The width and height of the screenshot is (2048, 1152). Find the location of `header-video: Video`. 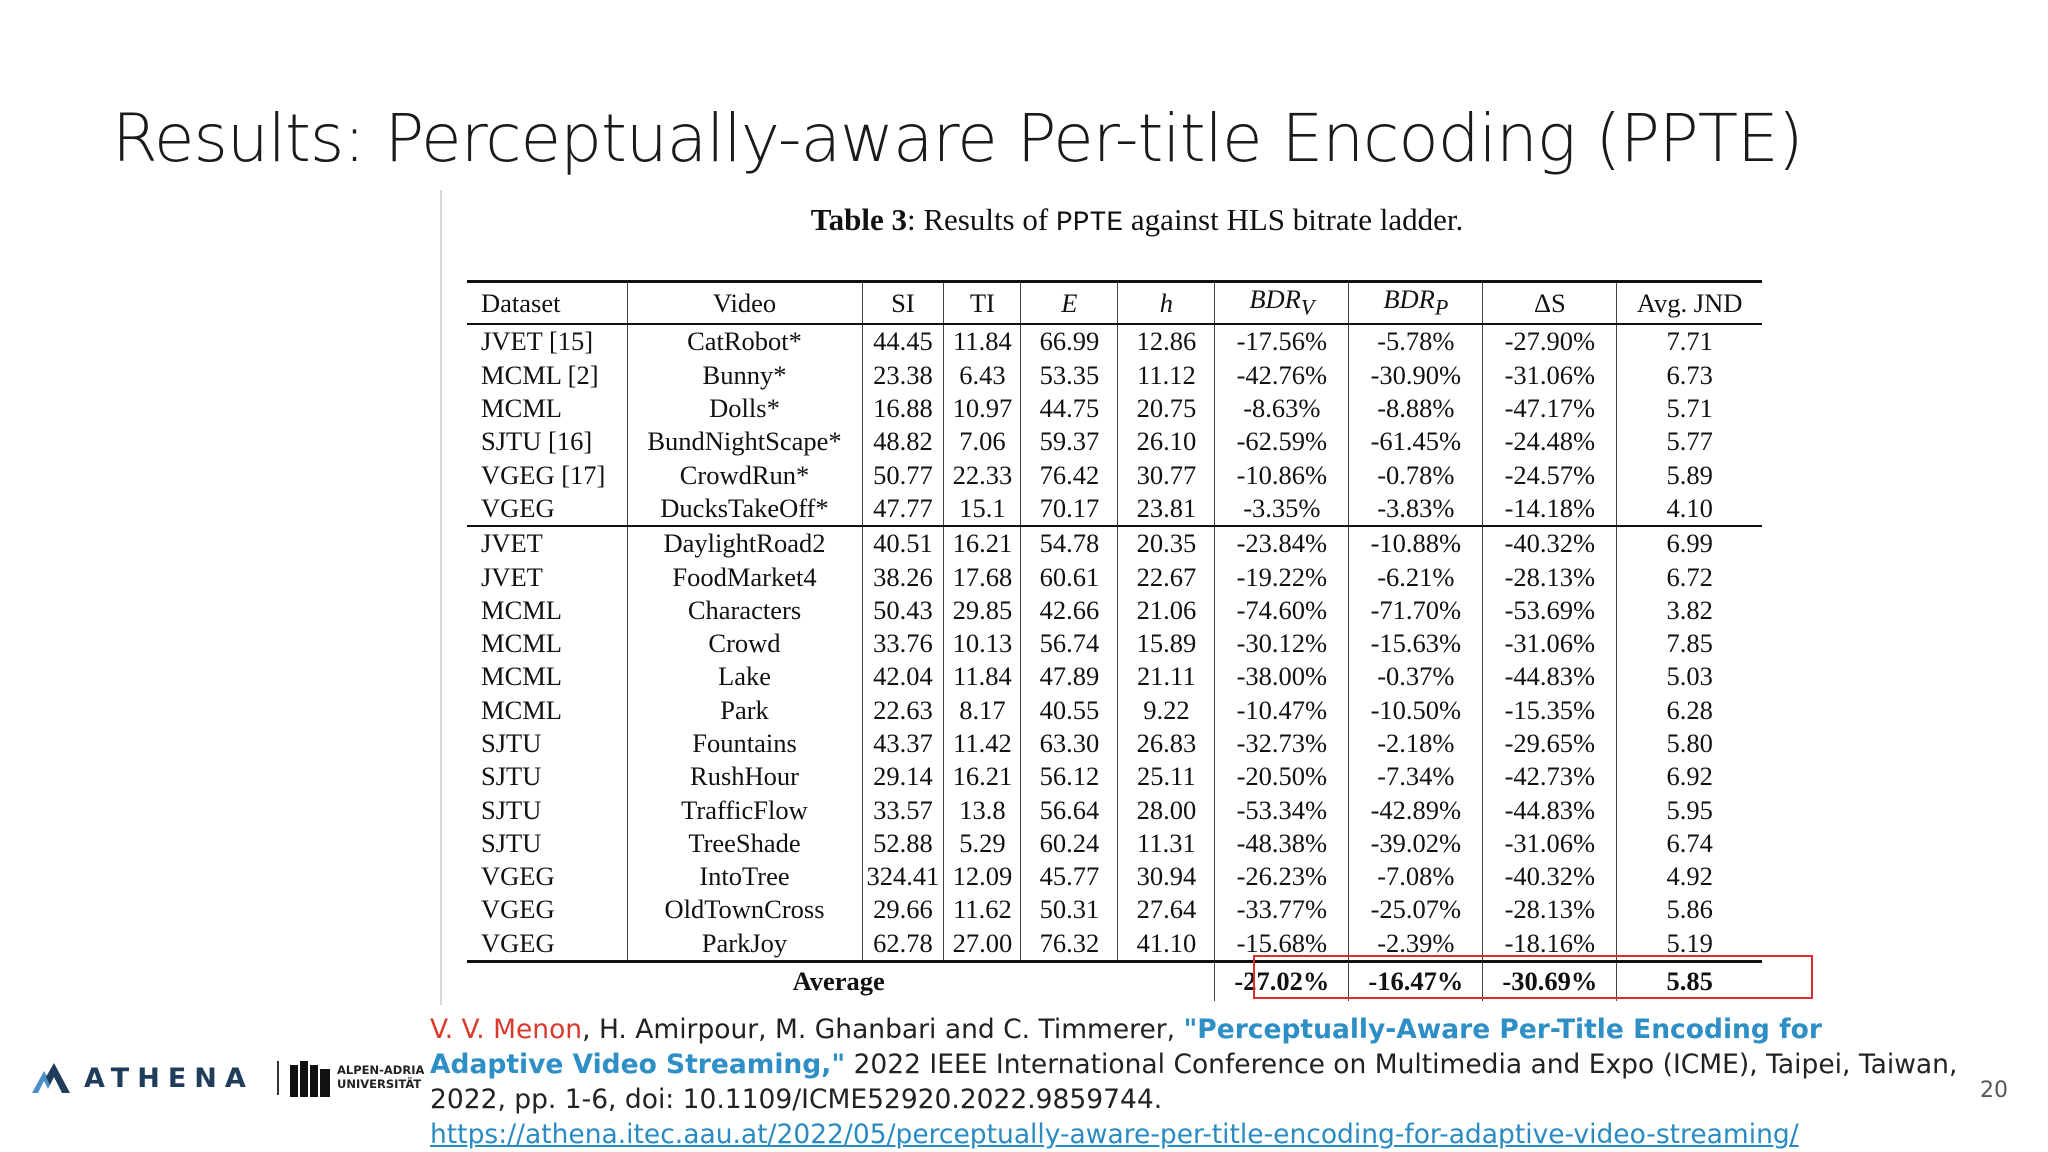

header-video: Video is located at coordinates (744, 303).